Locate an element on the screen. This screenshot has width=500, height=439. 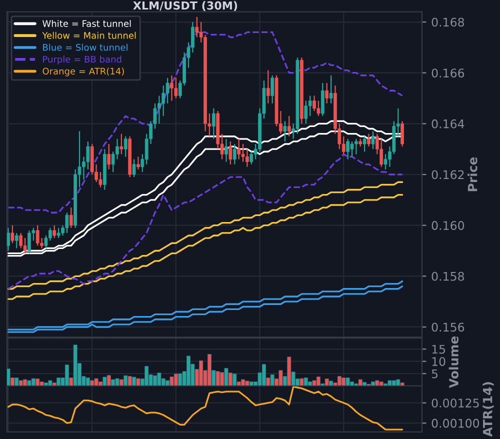
y-tick-label: 0.00125 is located at coordinates (455, 403).